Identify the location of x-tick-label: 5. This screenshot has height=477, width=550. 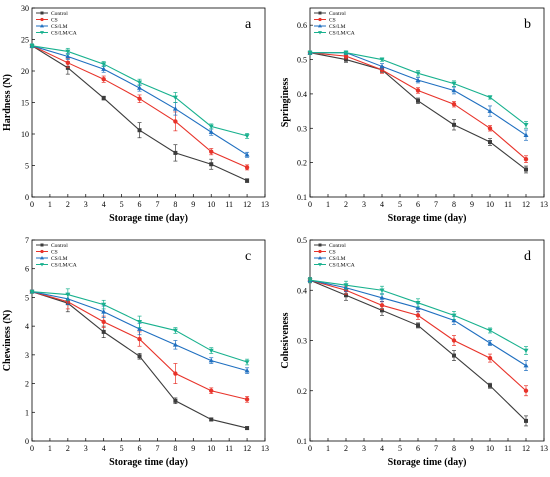
(400, 448).